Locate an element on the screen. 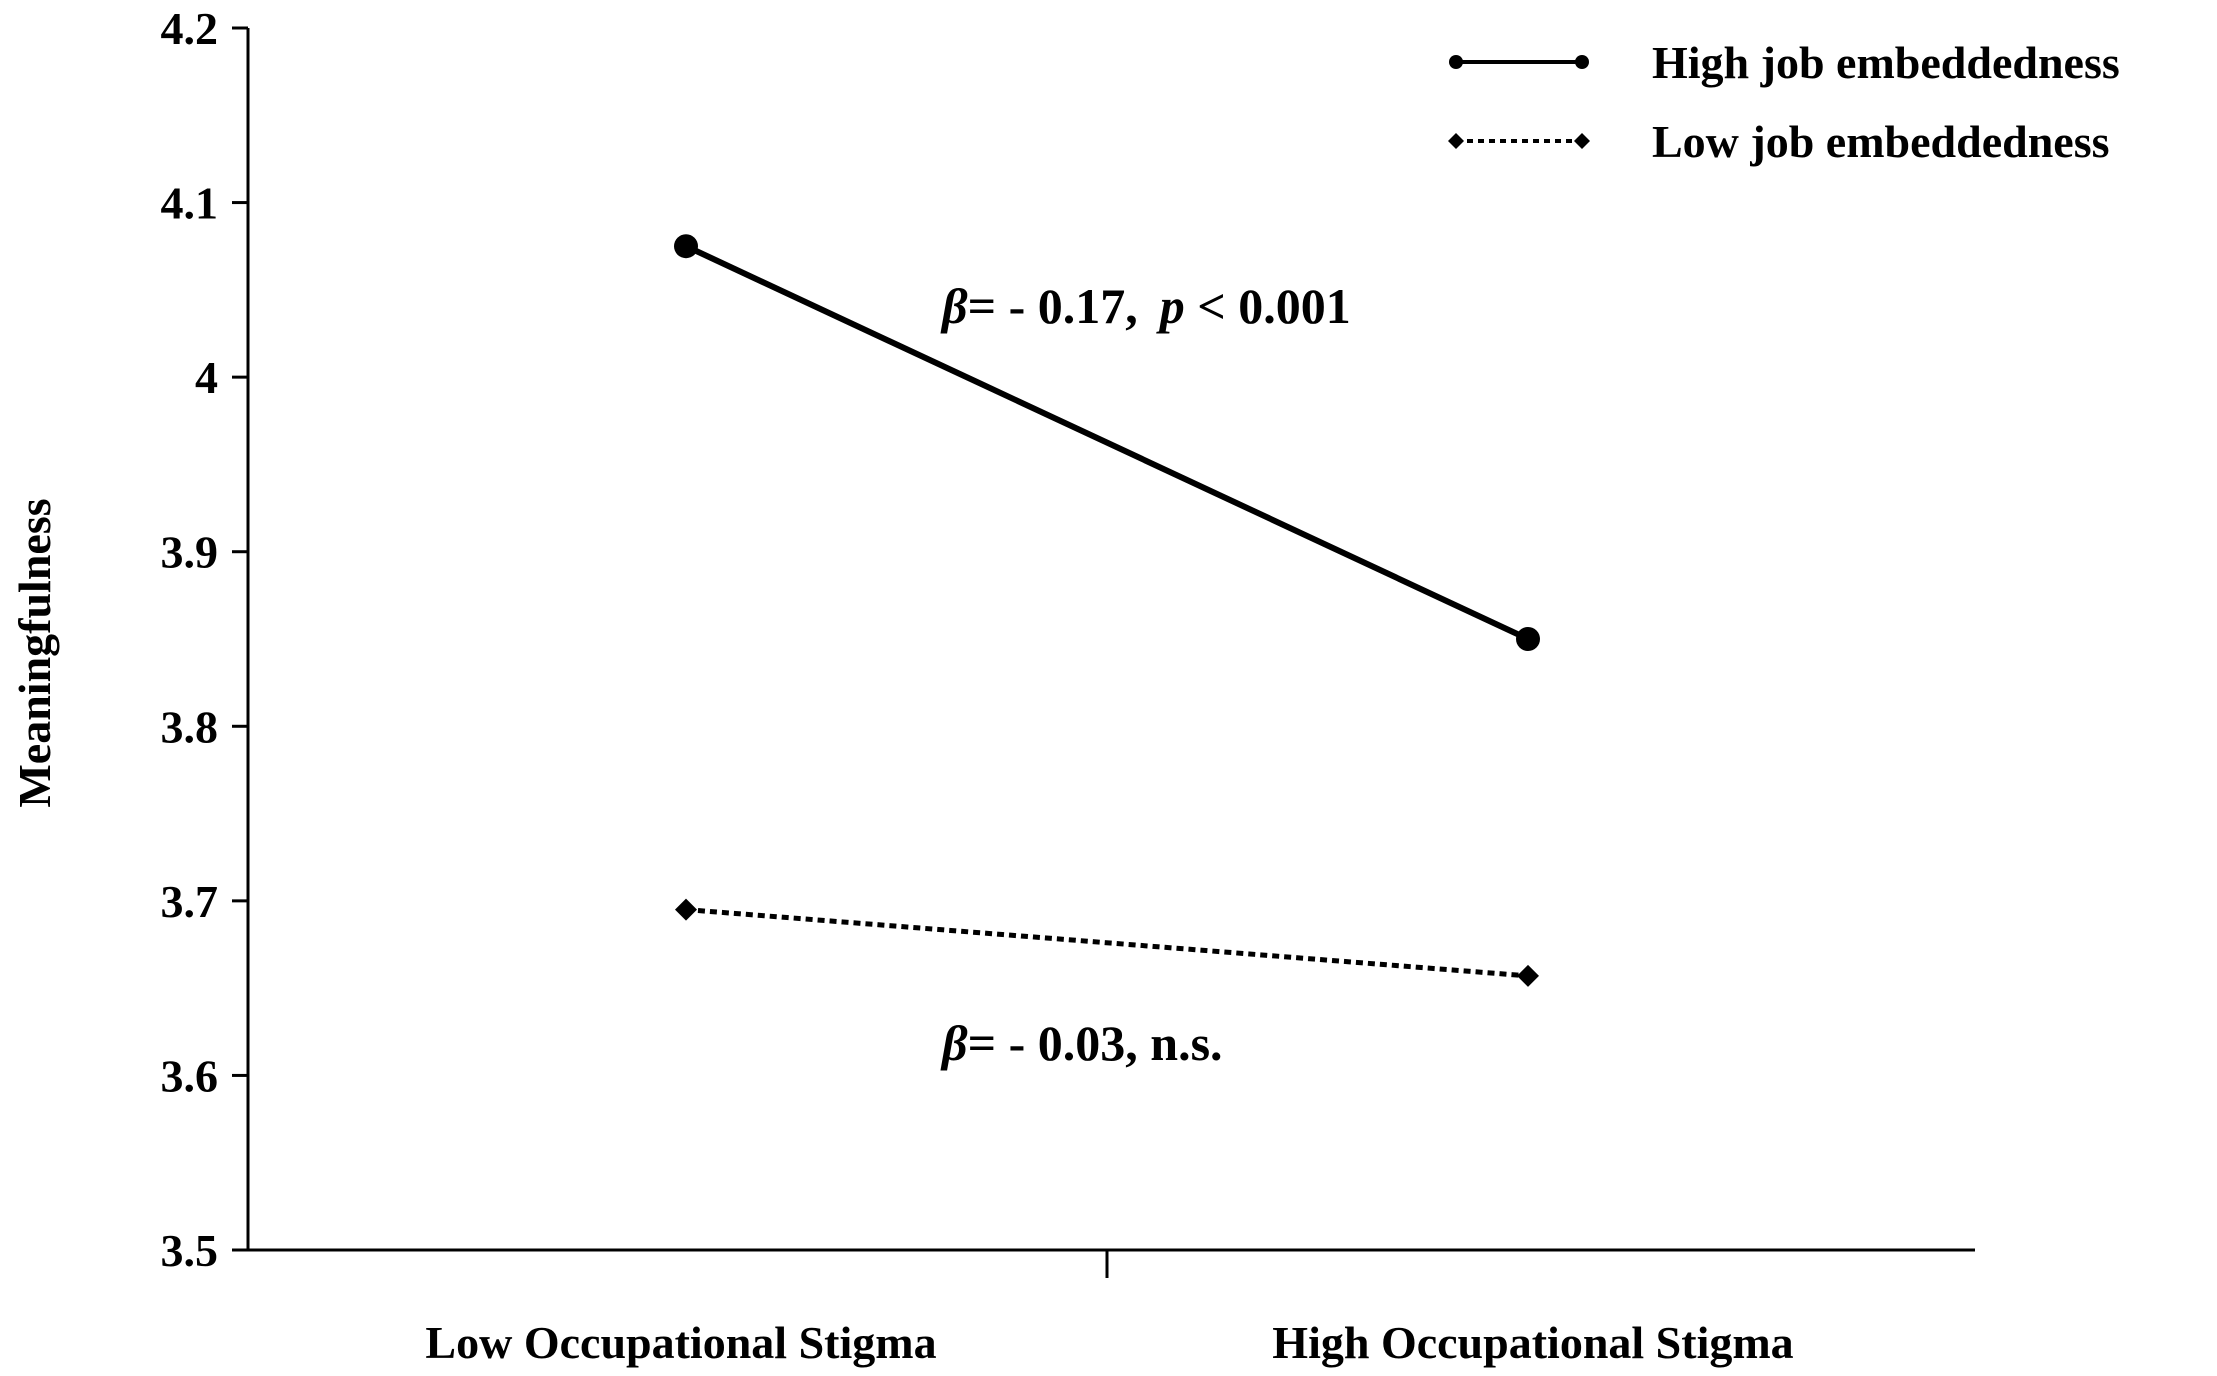 This screenshot has height=1376, width=2217. y-tick-label: 3.6 is located at coordinates (190, 1075).